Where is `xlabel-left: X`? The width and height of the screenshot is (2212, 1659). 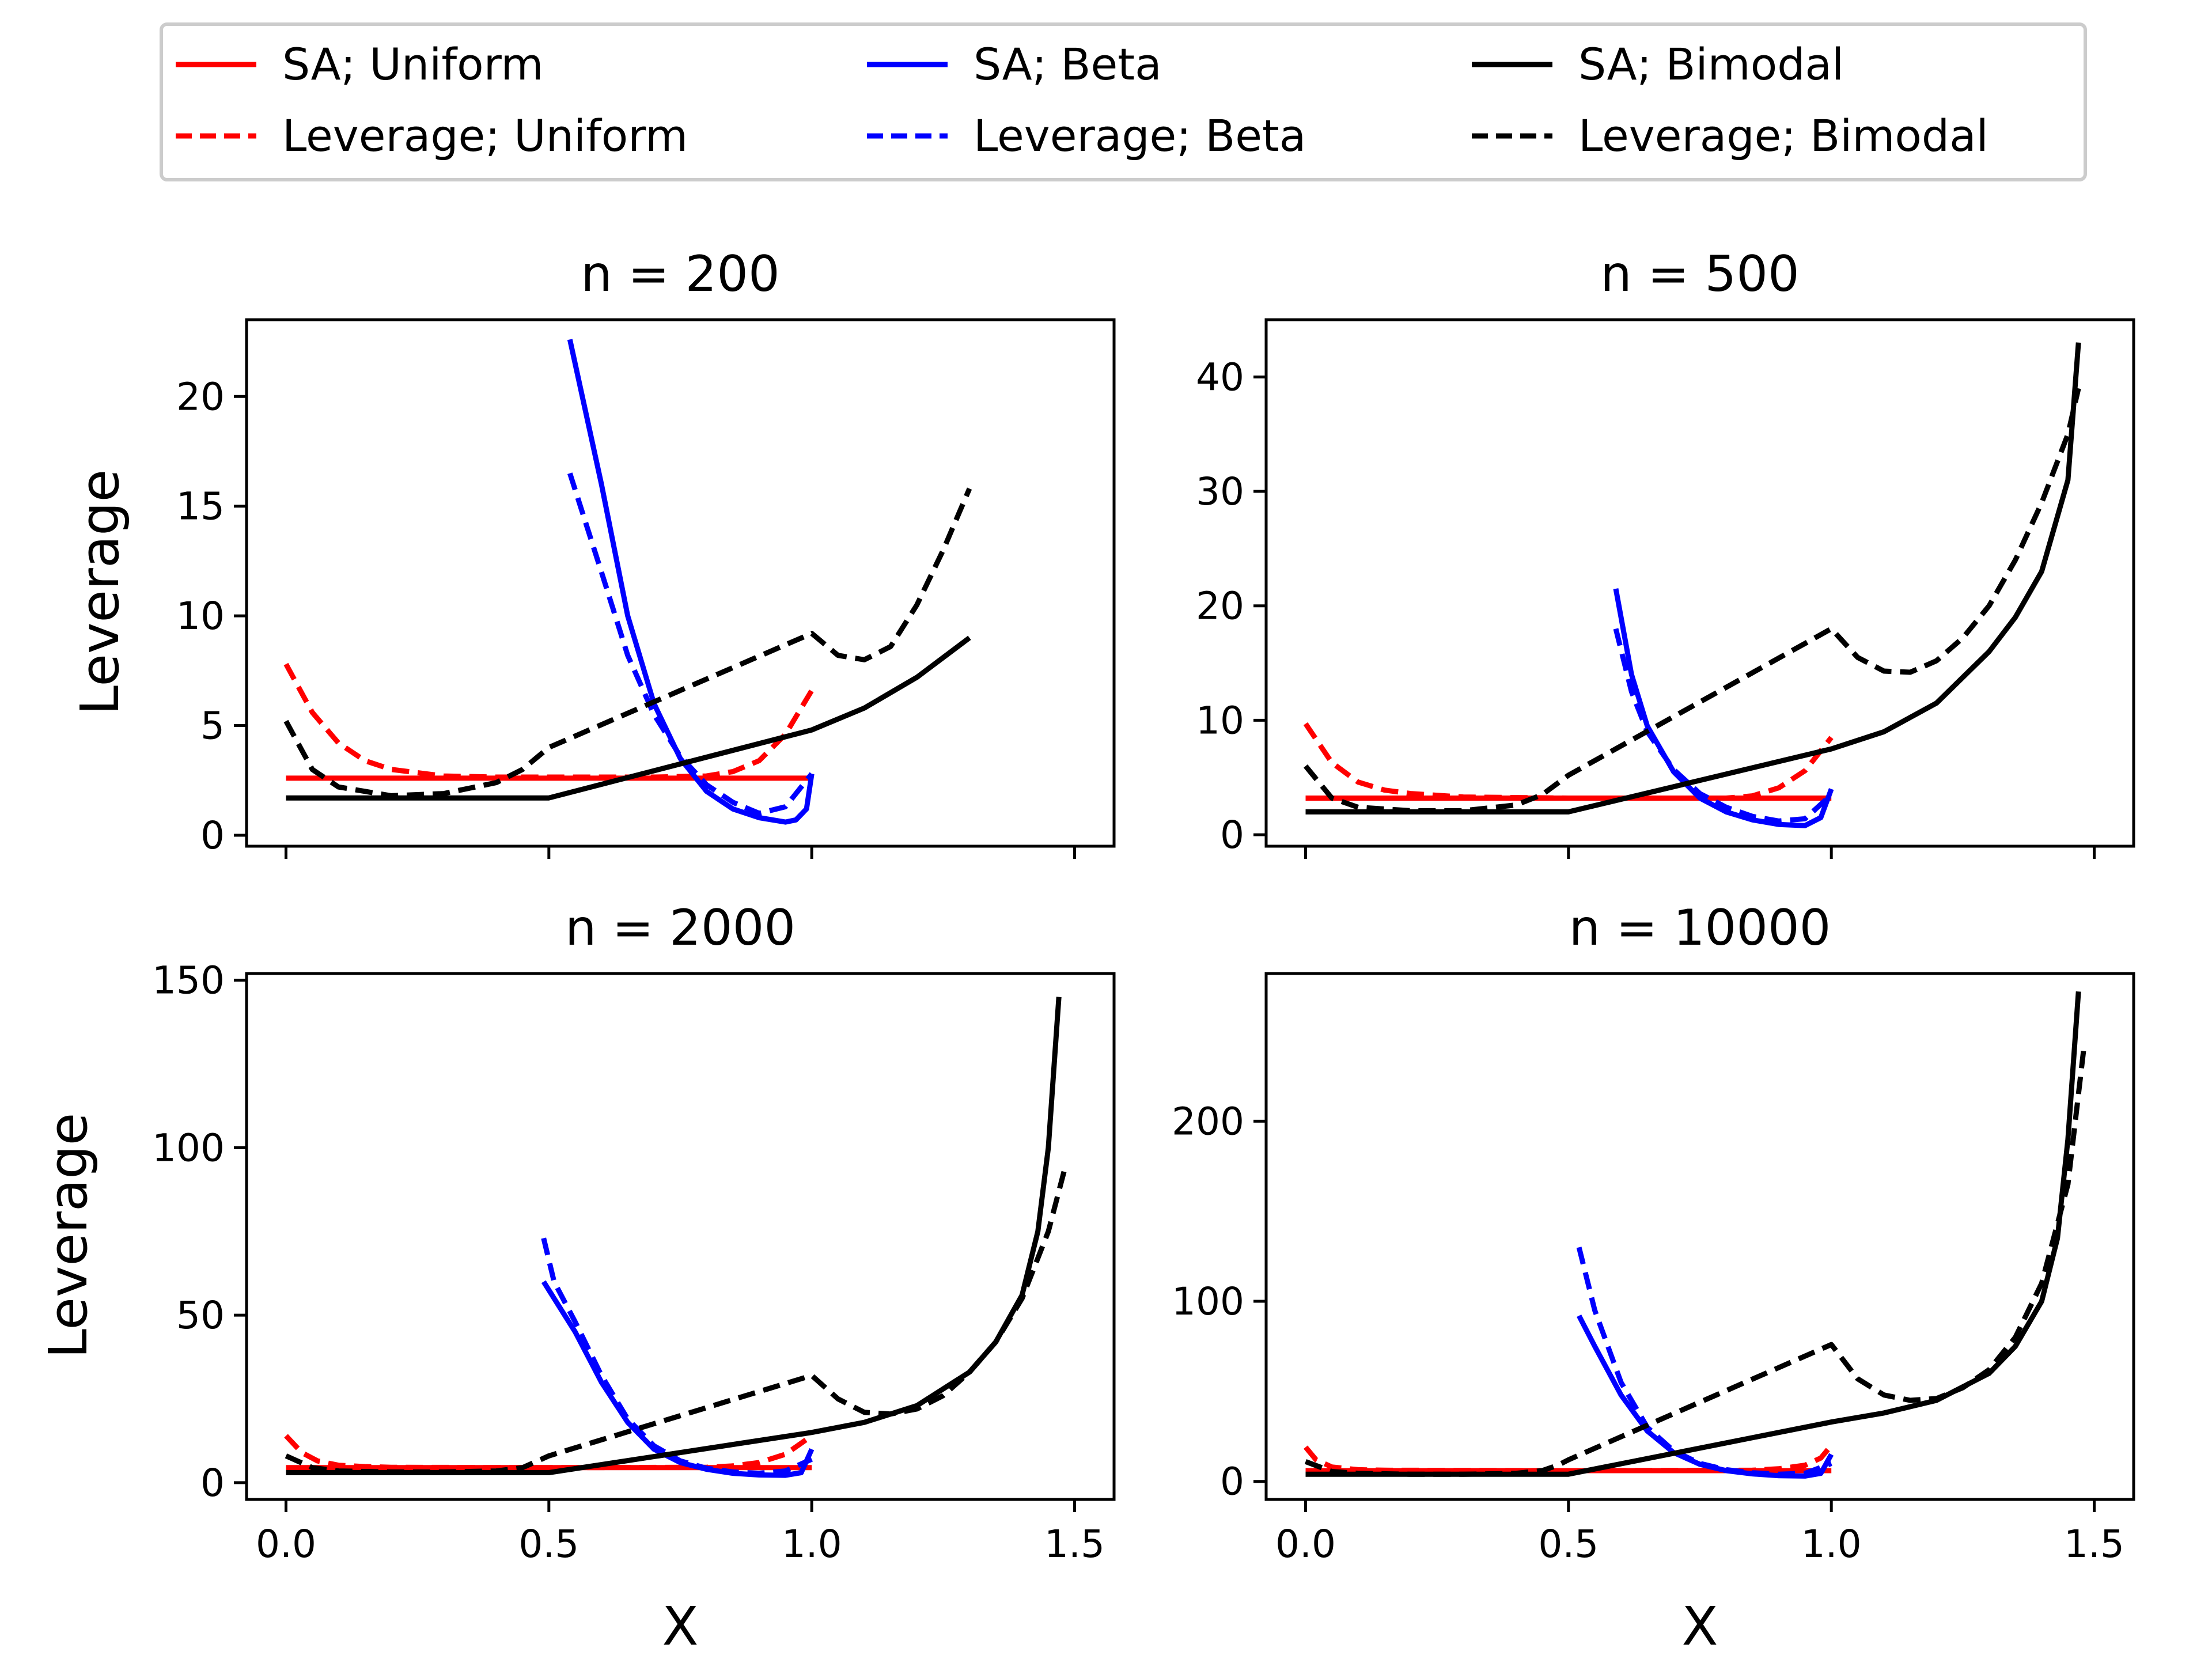
xlabel-left: X is located at coordinates (680, 1626).